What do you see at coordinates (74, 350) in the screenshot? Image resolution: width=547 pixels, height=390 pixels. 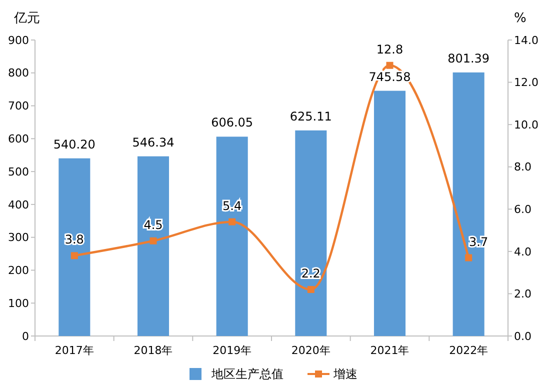 I see `x-tick-label: 2017年` at bounding box center [74, 350].